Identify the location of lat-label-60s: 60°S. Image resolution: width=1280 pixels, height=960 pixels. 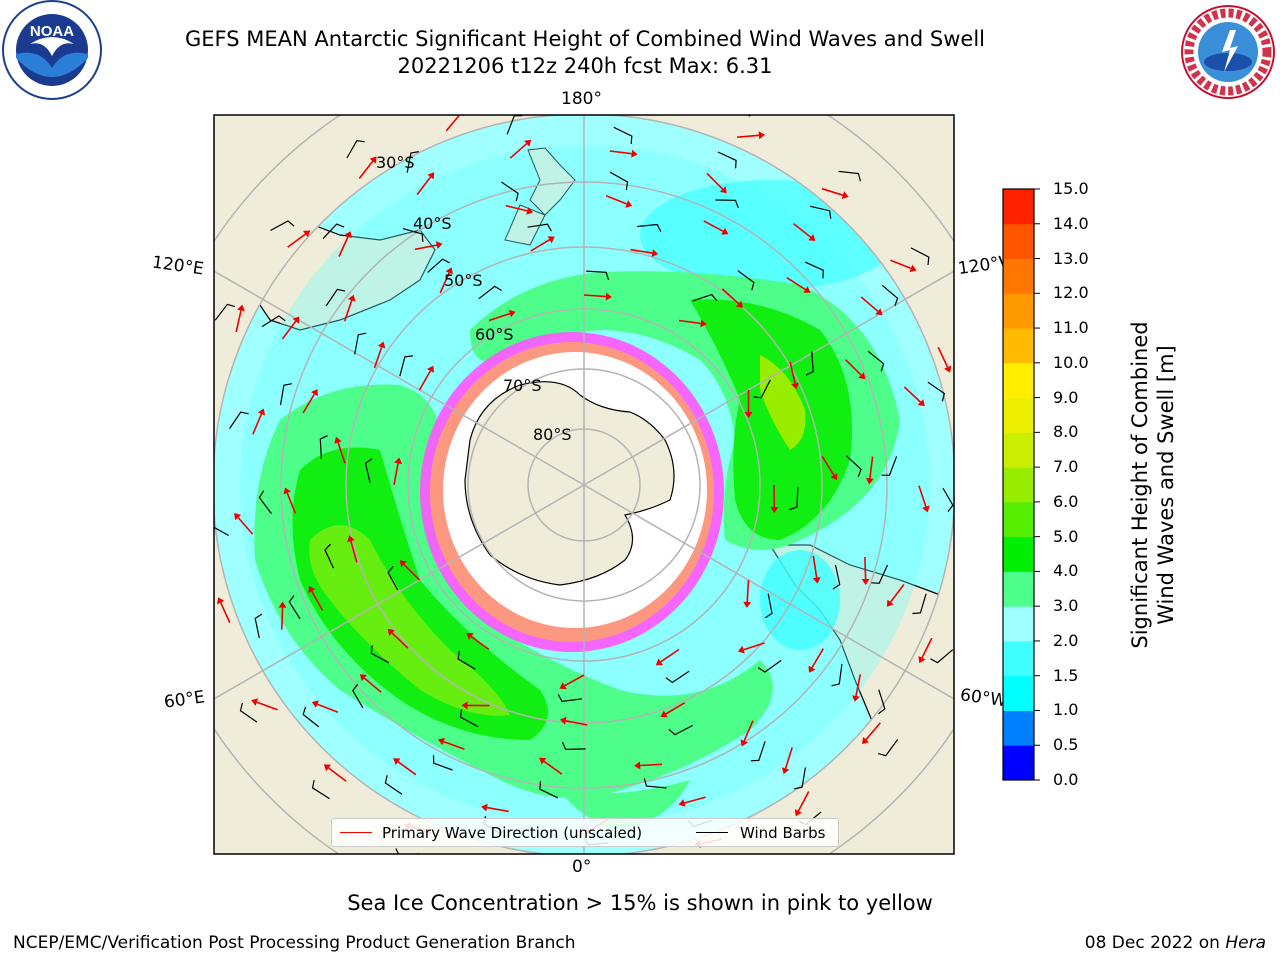
(494, 334).